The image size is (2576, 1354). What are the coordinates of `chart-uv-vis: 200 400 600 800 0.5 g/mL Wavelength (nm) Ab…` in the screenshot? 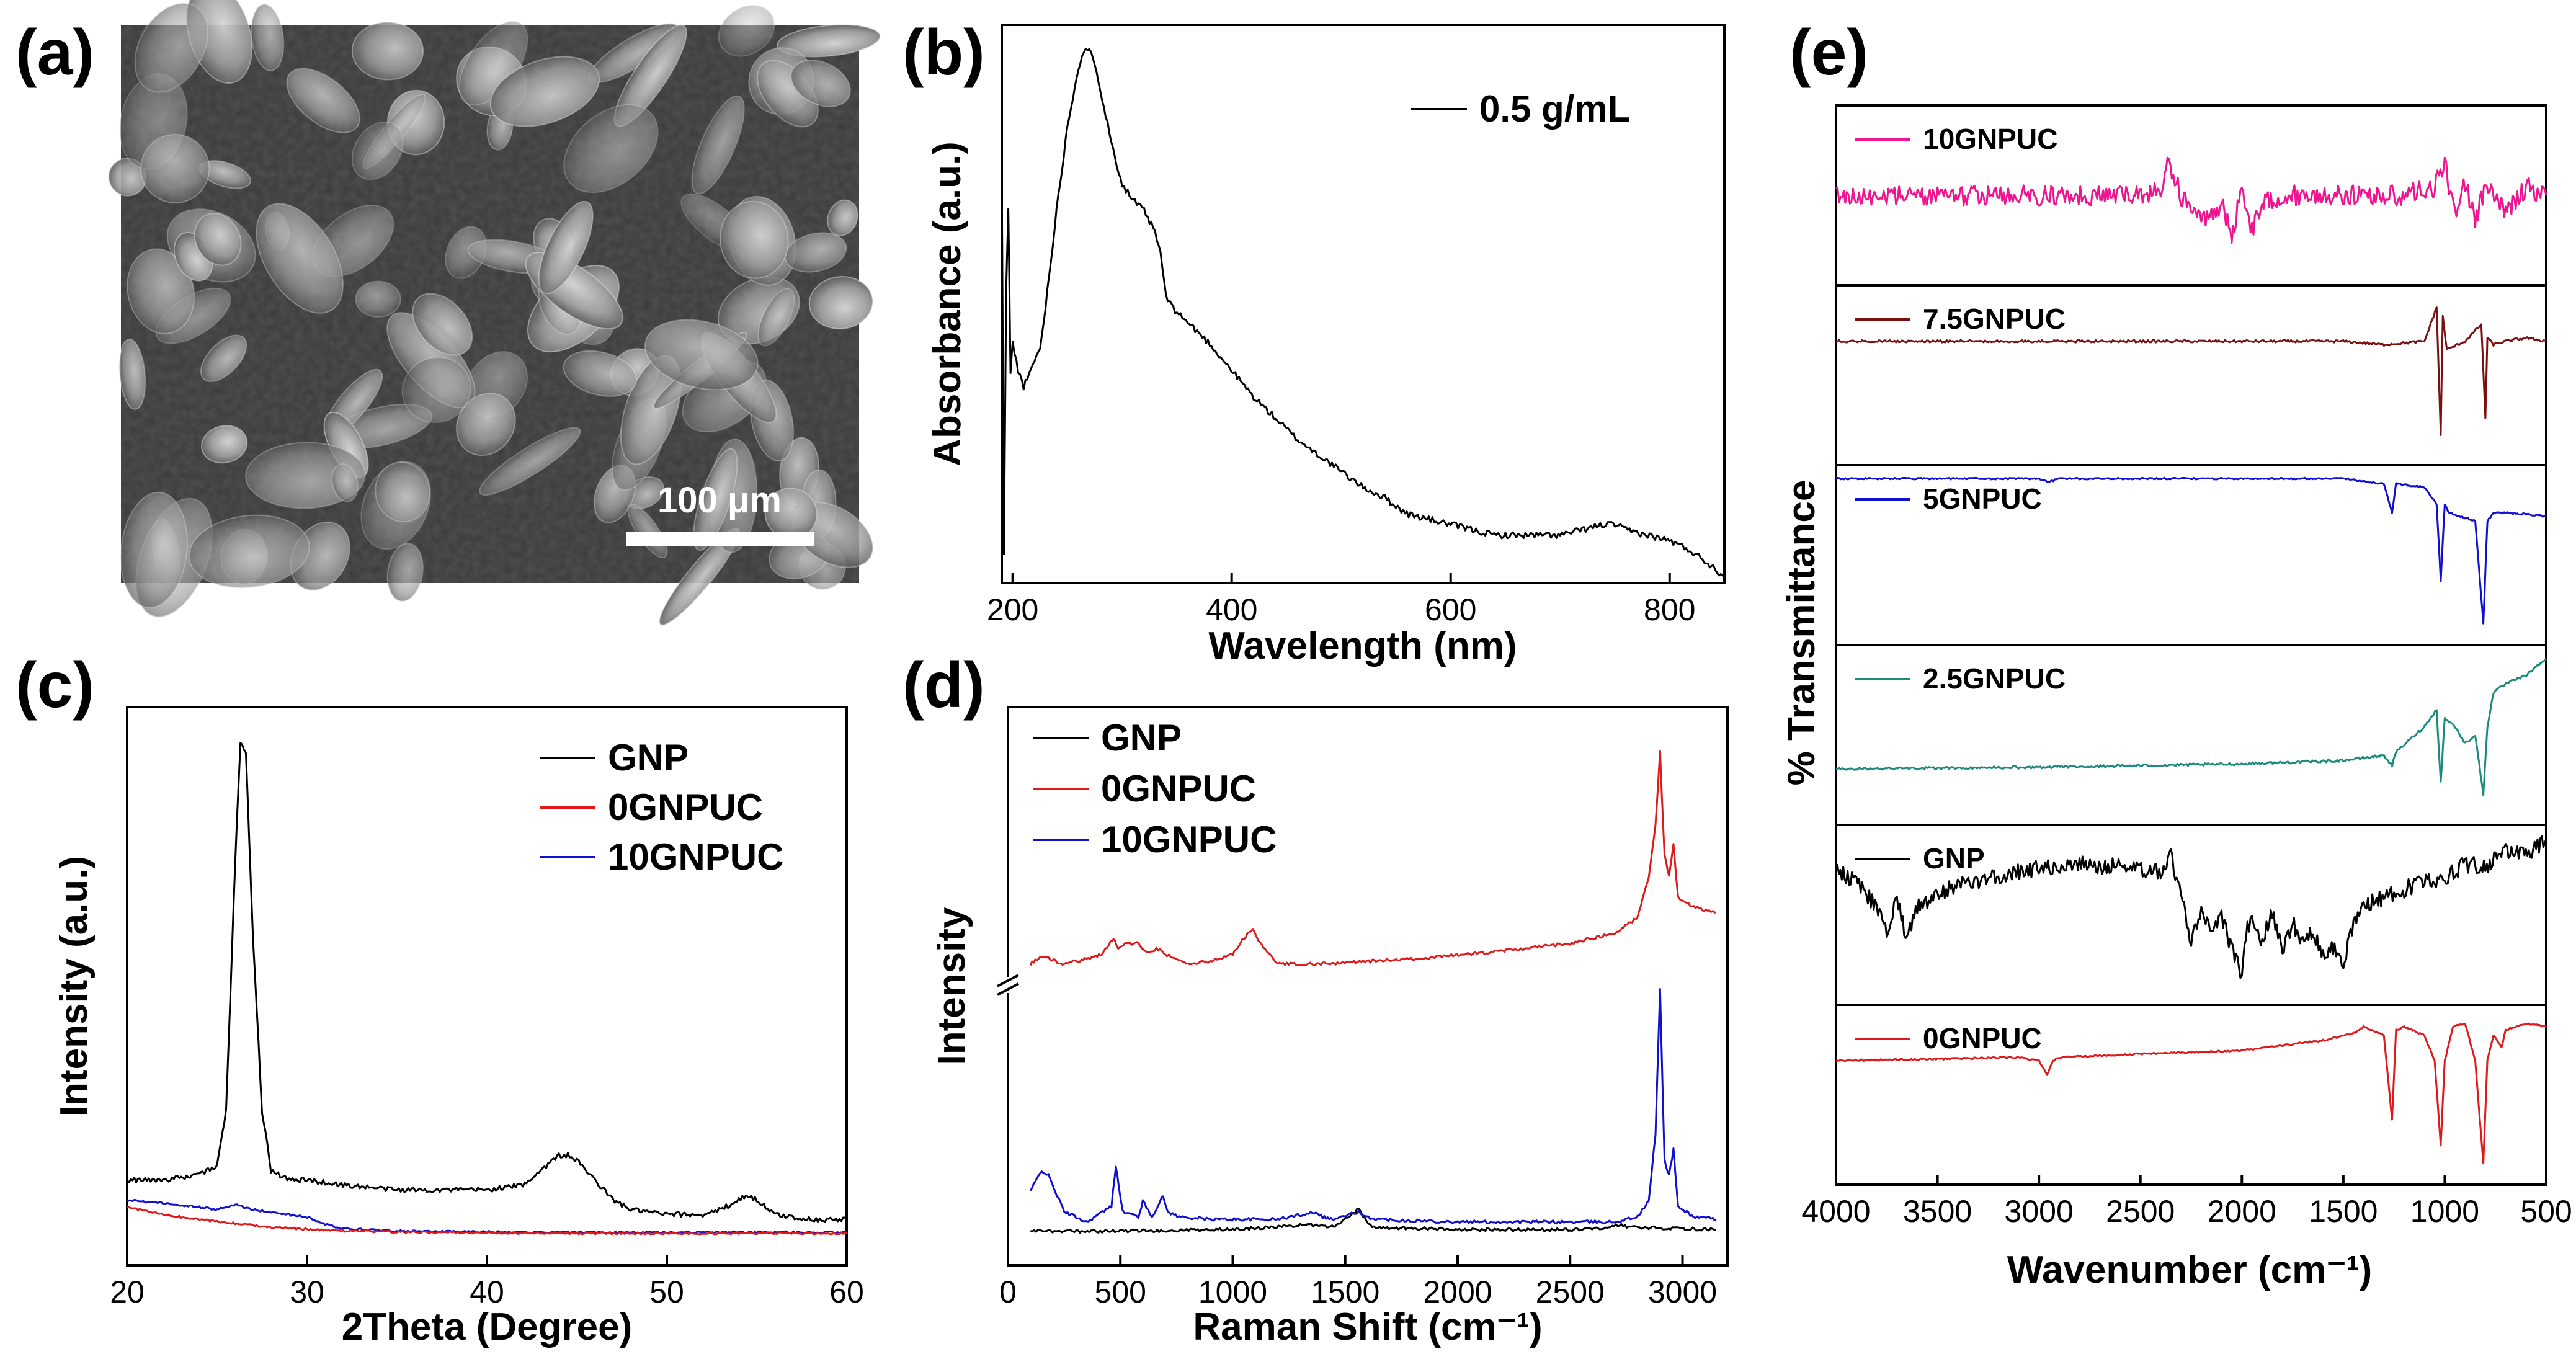 It's located at (1326, 345).